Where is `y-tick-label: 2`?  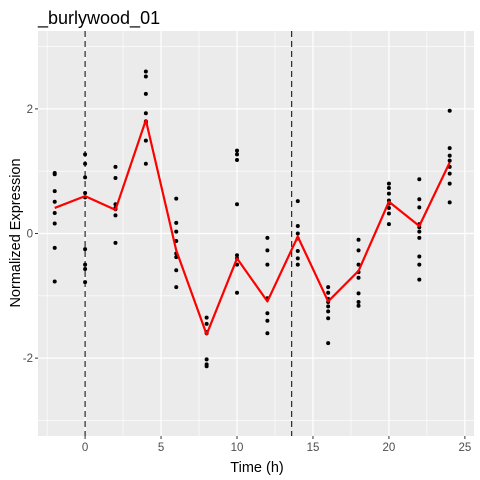 y-tick-label: 2 is located at coordinates (30, 110).